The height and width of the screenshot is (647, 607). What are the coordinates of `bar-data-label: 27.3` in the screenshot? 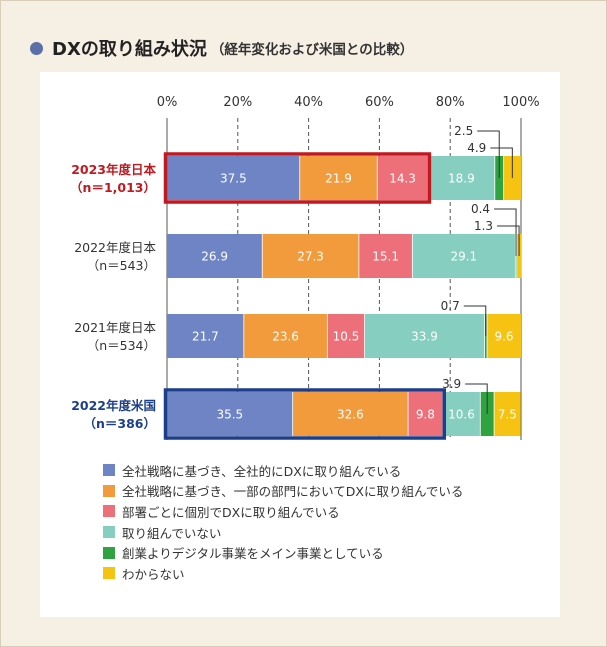 It's located at (310, 257).